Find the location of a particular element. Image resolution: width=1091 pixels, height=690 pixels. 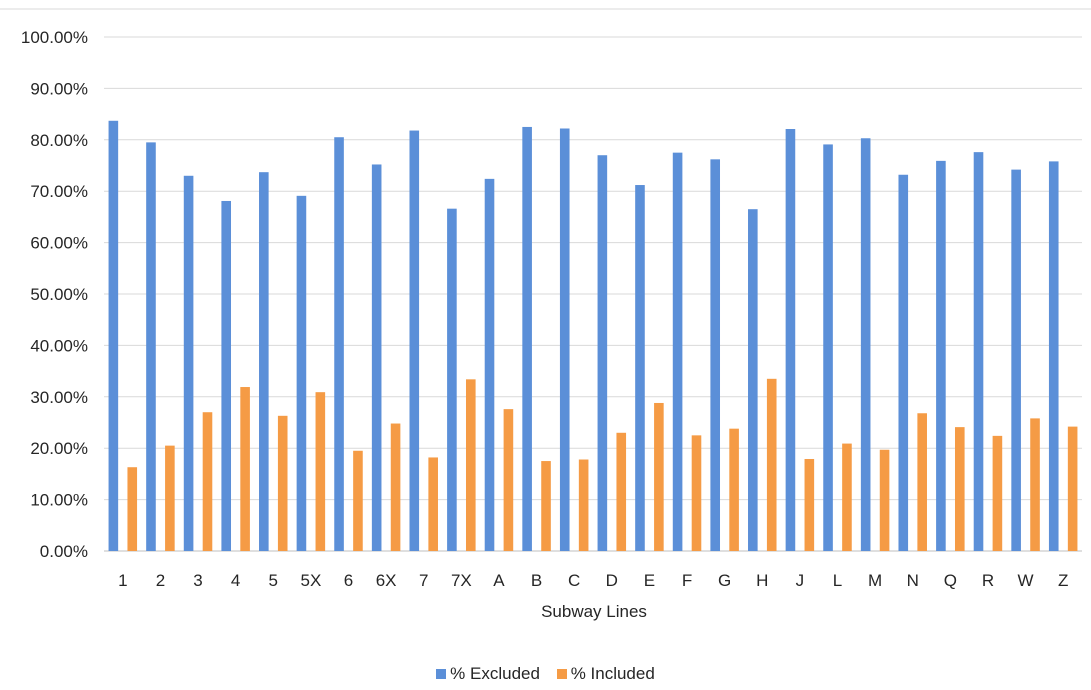

bar-excluded-r is located at coordinates (978, 352).